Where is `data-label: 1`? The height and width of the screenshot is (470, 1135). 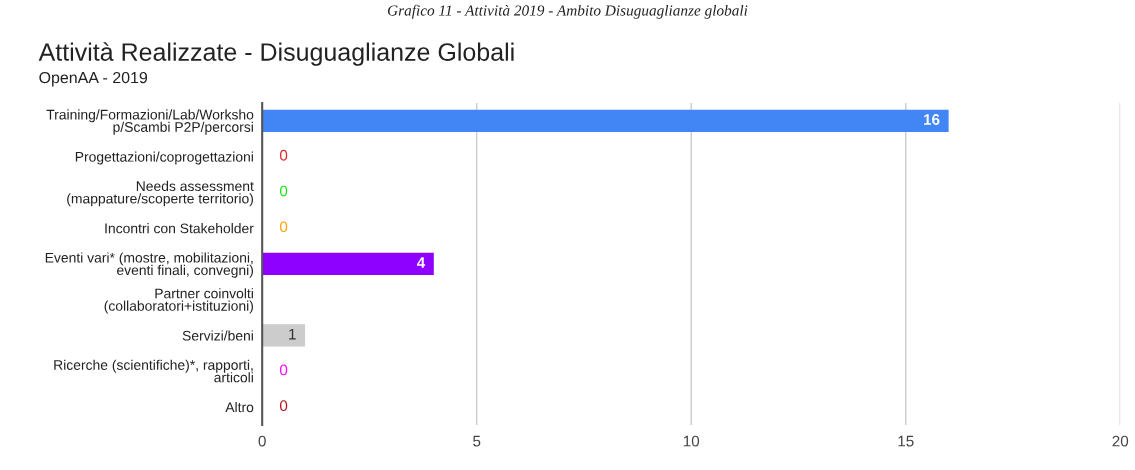 data-label: 1 is located at coordinates (292, 334).